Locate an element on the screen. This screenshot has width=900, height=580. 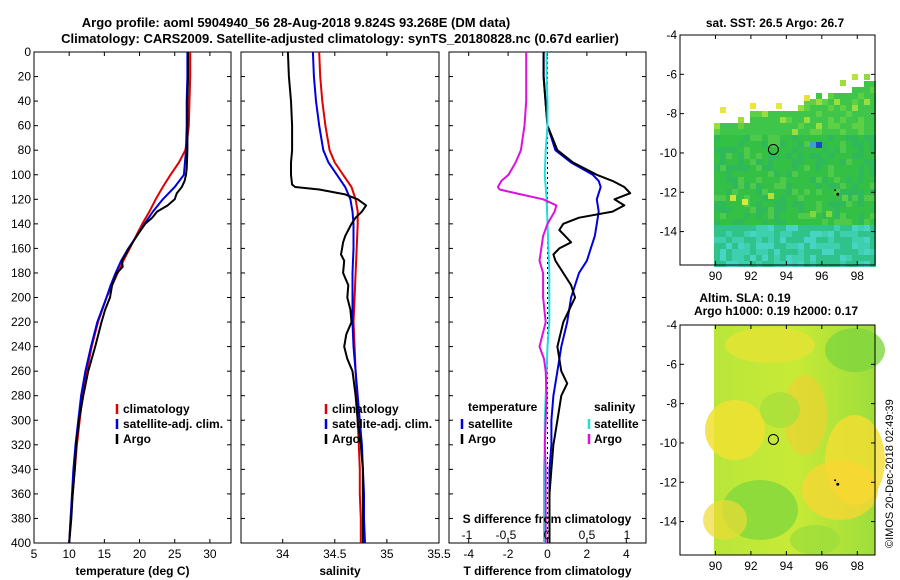
y-tick-label: 140 is located at coordinates (21, 224).